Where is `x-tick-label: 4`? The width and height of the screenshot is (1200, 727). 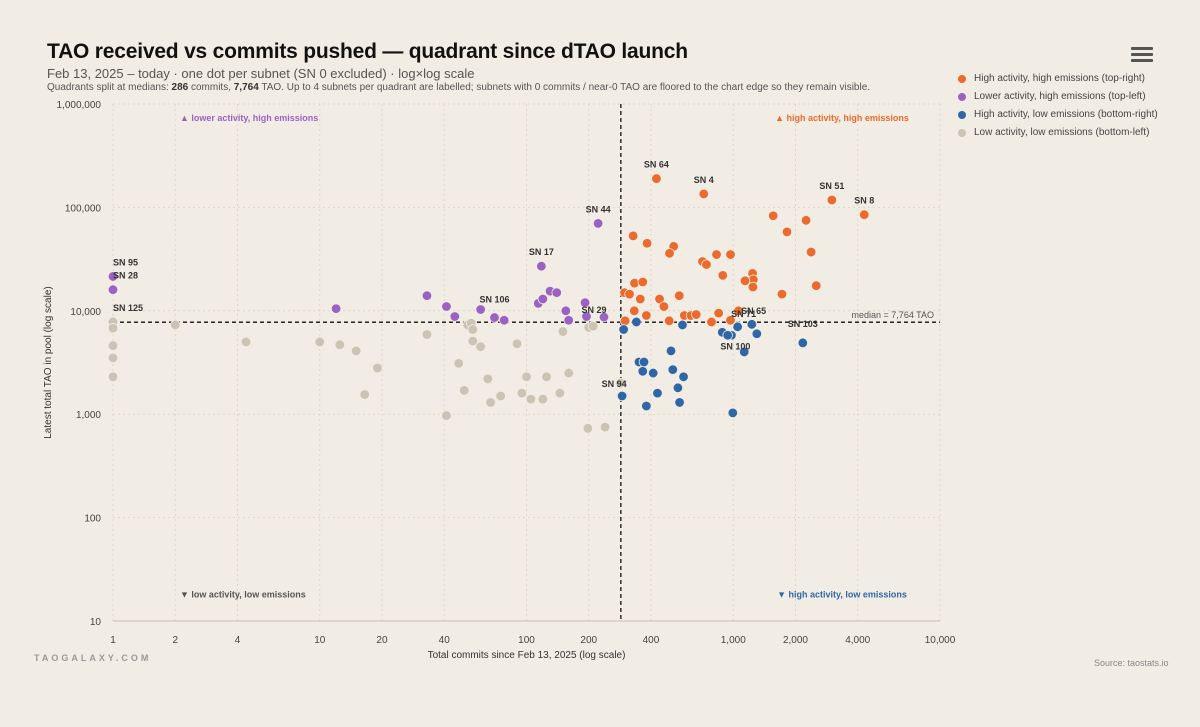 x-tick-label: 4 is located at coordinates (238, 640).